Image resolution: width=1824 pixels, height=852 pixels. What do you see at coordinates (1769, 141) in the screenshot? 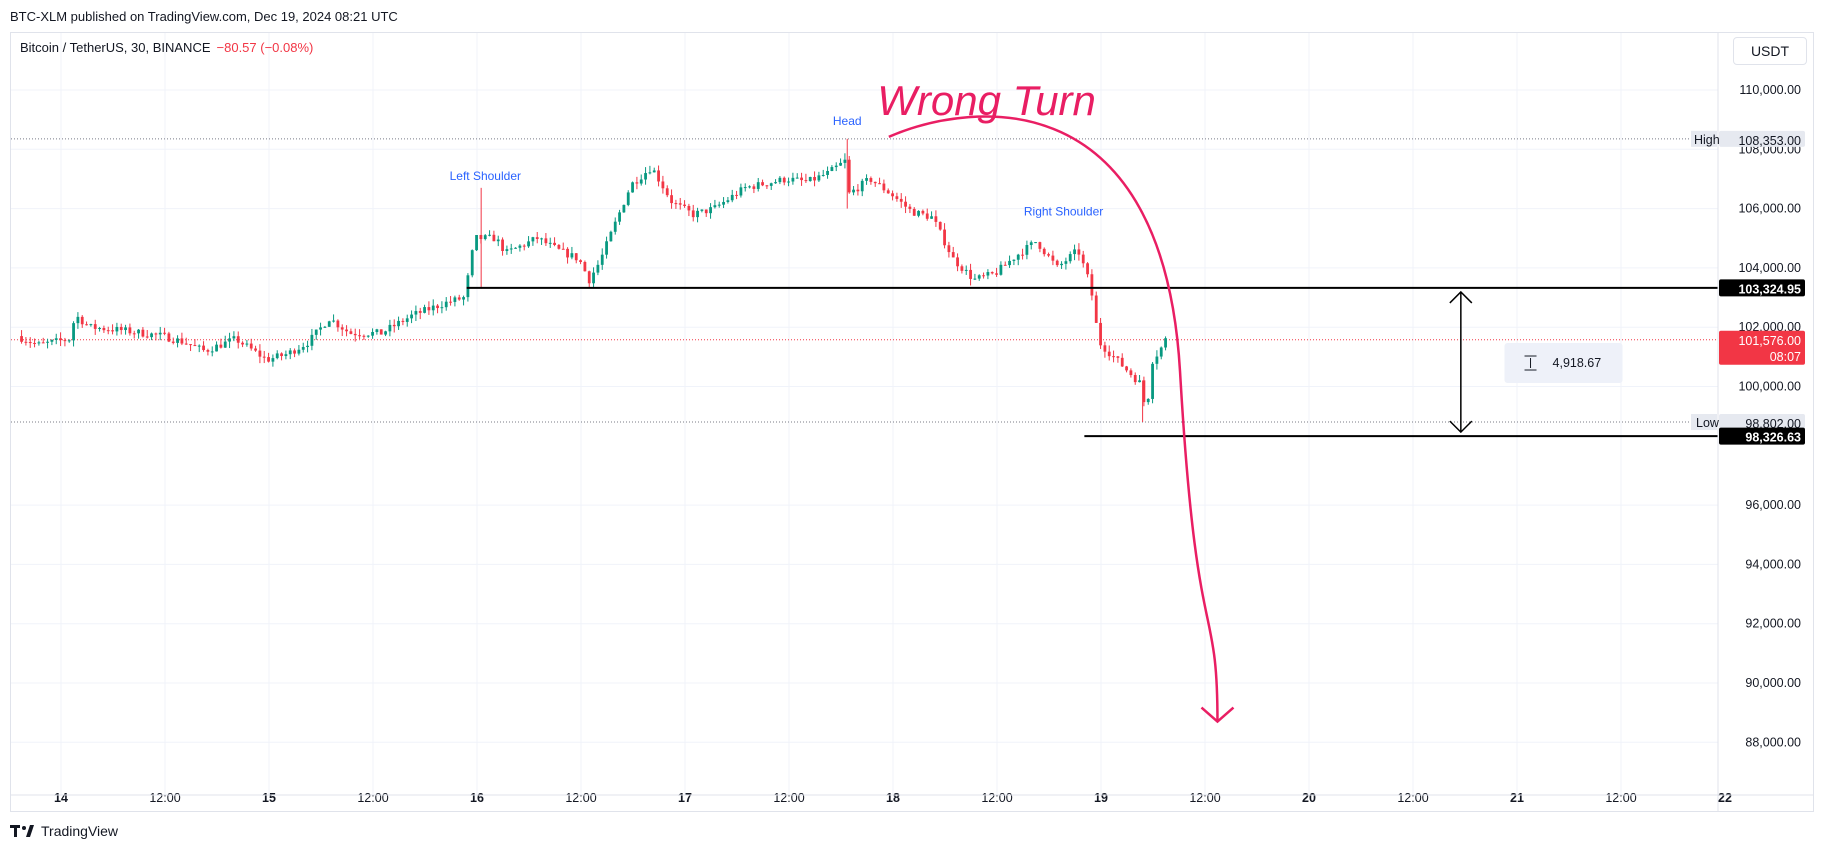
I see `high-price-tag-text: 108,353.00` at bounding box center [1769, 141].